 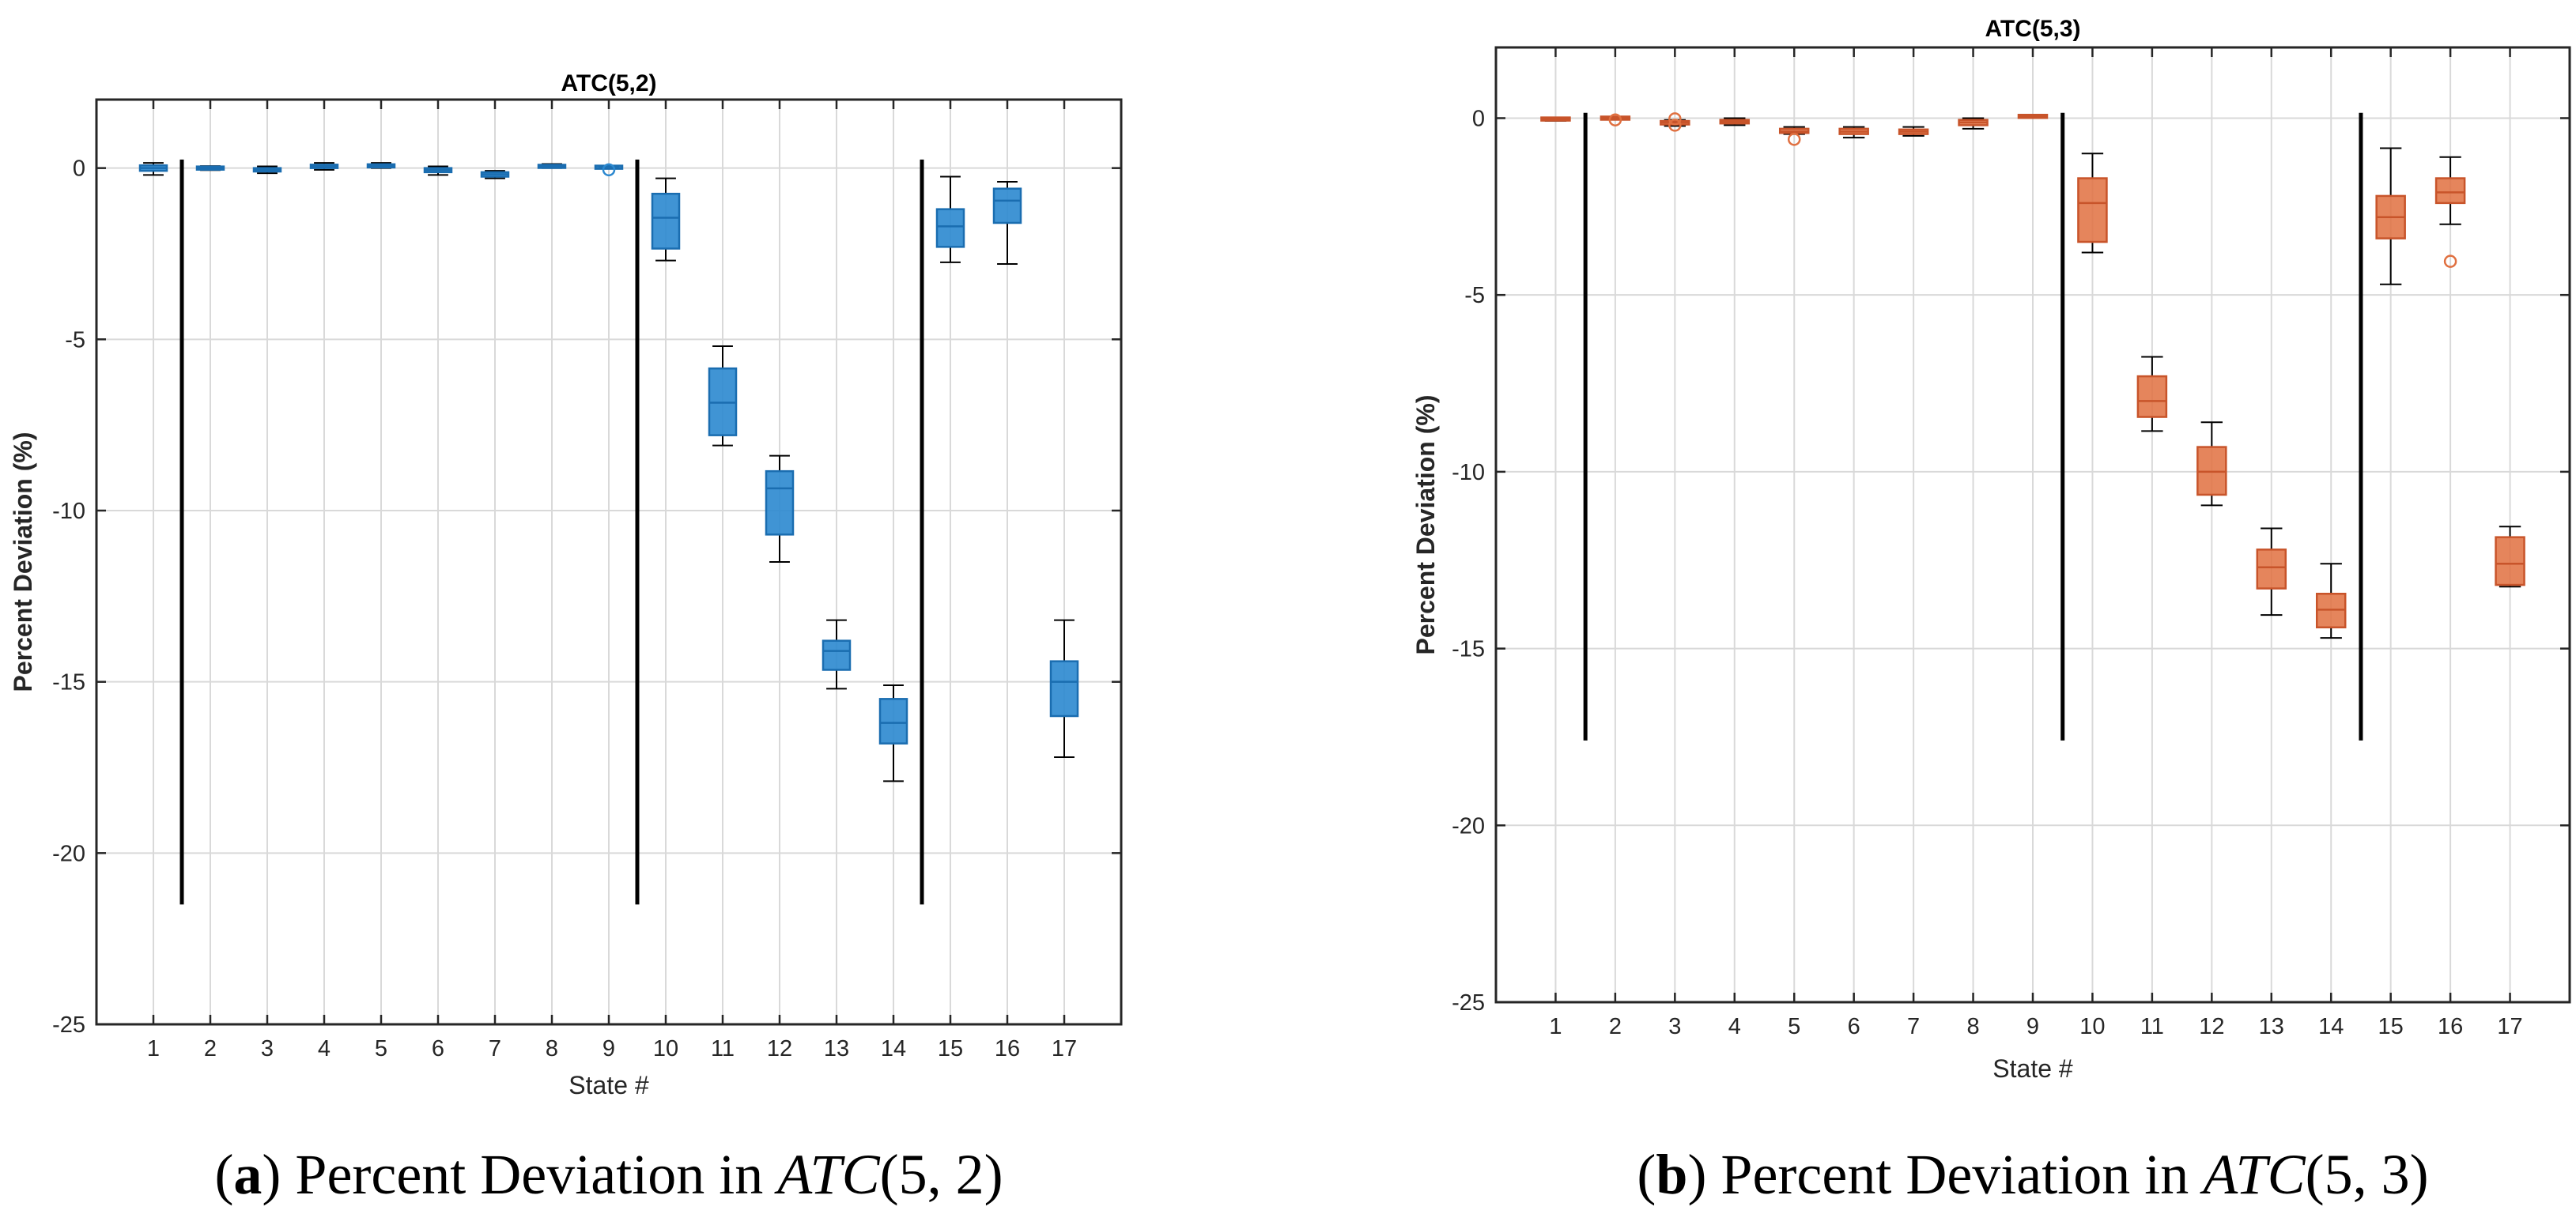 What do you see at coordinates (68, 511) in the screenshot?
I see `panel-a-ytick-label: -10` at bounding box center [68, 511].